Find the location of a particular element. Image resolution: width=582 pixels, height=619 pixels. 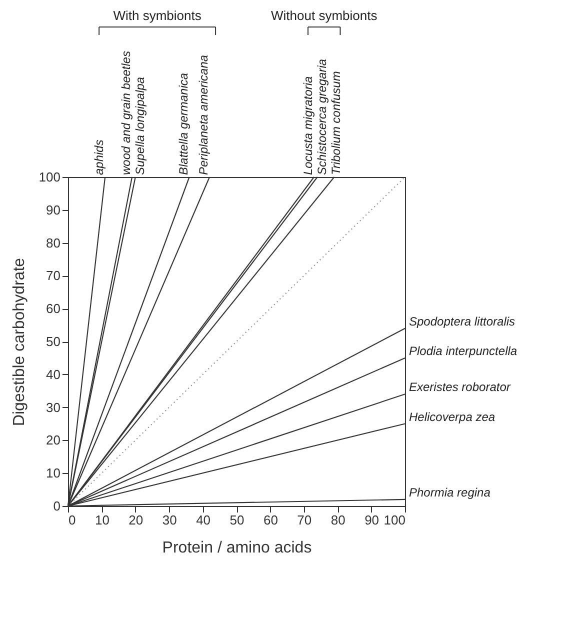

y-tick-label: 70 is located at coordinates (53, 276).